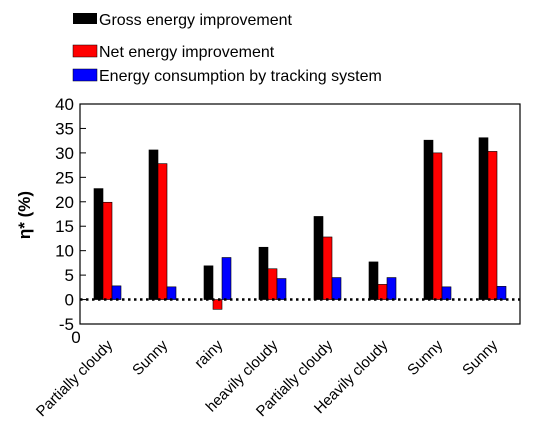  I want to click on y-tick-label: 10, so click(64, 251).